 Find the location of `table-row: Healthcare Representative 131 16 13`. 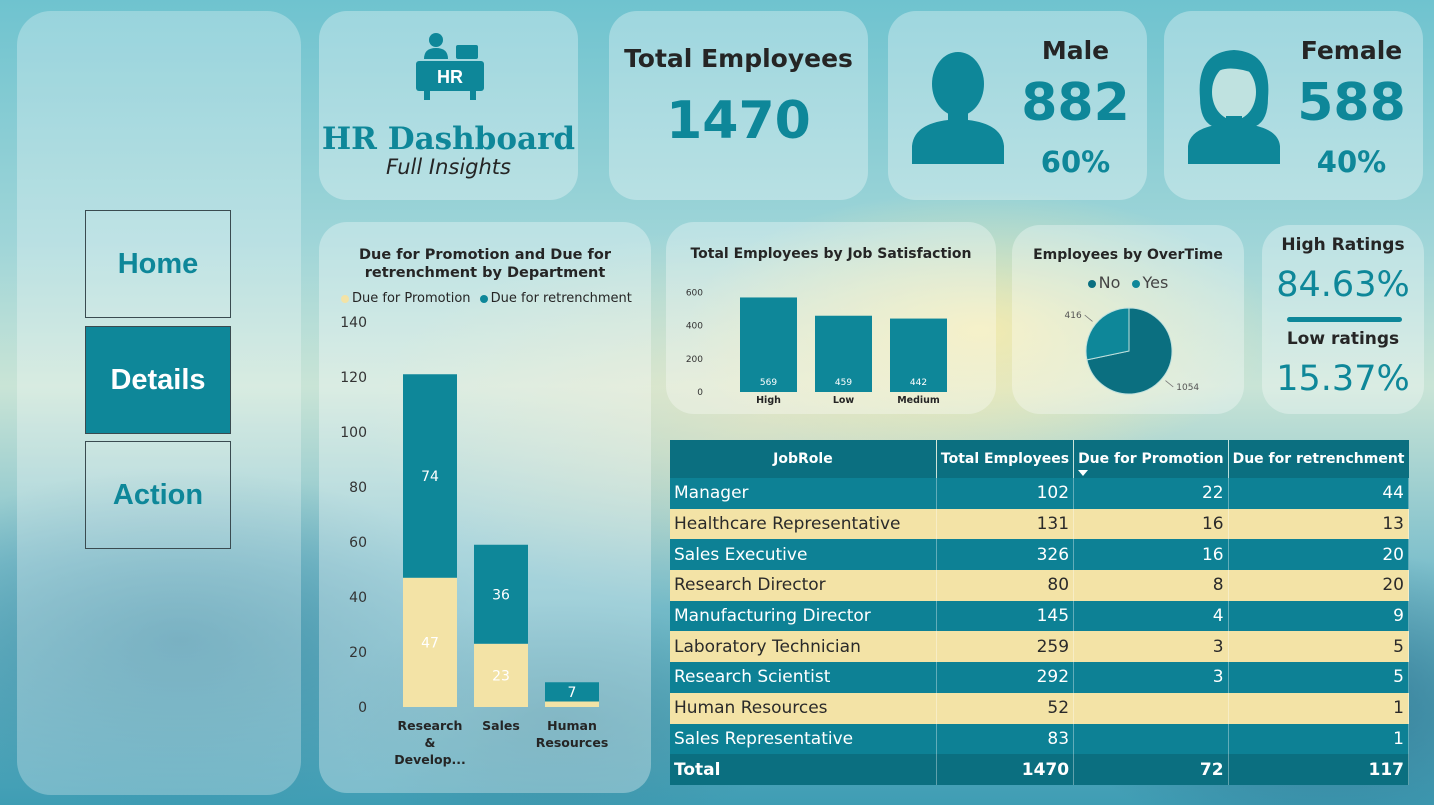

table-row: Healthcare Representative 131 16 13 is located at coordinates (1040, 524).